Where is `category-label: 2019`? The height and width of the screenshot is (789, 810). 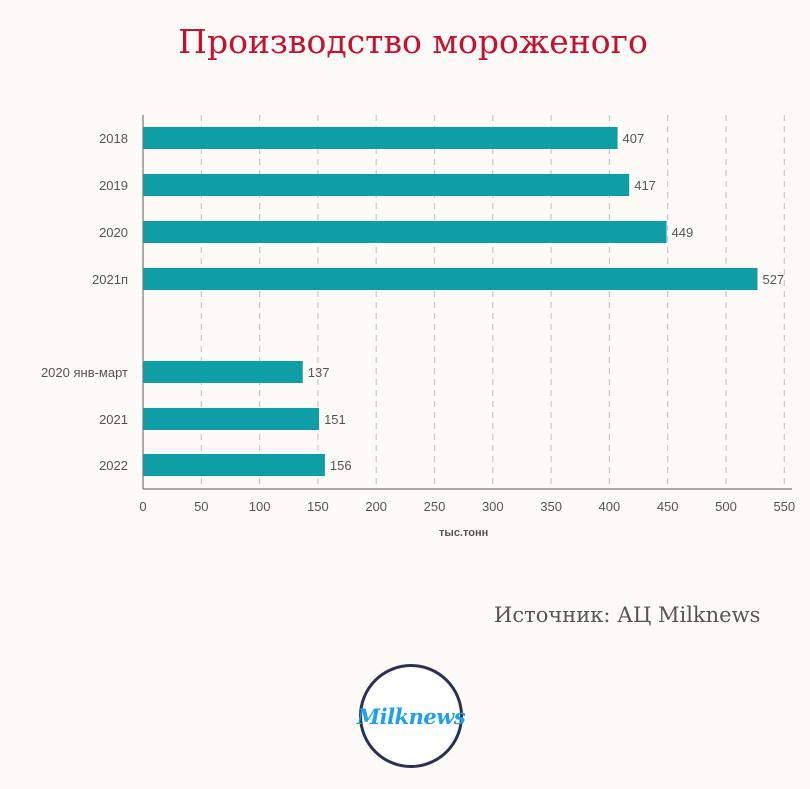
category-label: 2019 is located at coordinates (113, 185).